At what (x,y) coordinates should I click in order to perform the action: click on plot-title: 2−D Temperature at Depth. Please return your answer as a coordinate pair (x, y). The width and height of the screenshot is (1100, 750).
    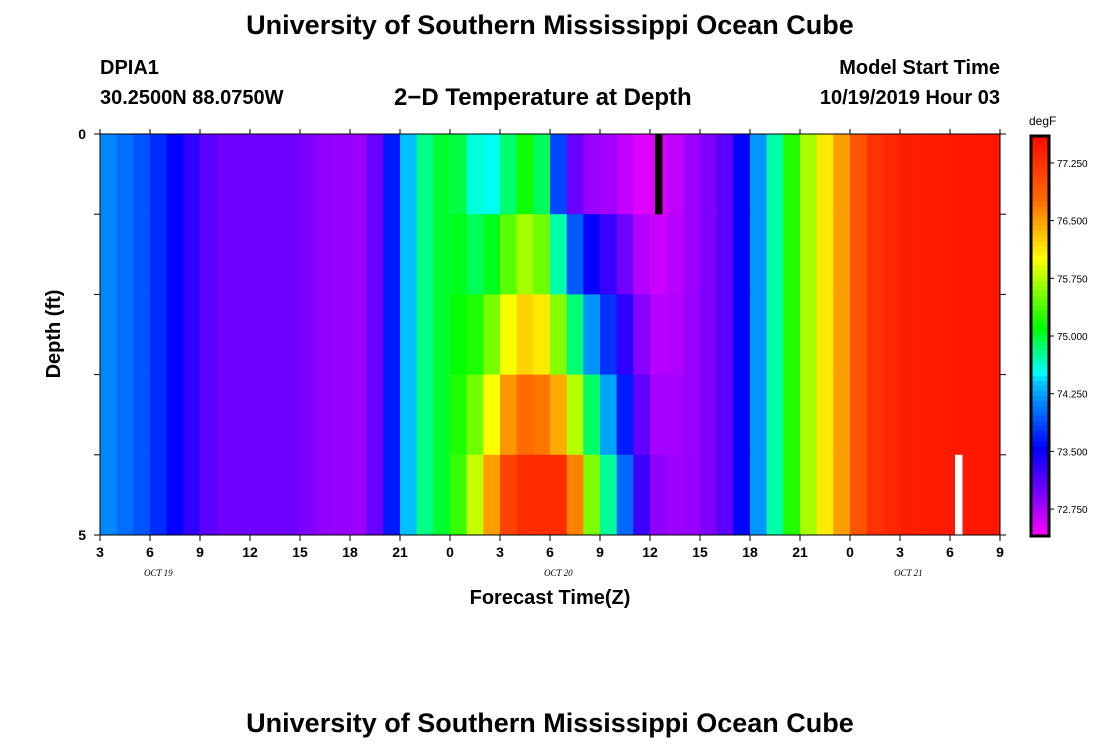
    Looking at the image, I should click on (543, 97).